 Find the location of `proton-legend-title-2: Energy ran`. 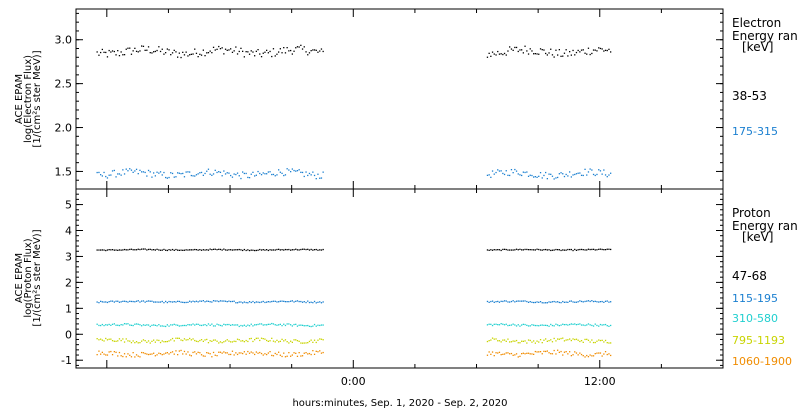

proton-legend-title-2: Energy ran is located at coordinates (765, 226).